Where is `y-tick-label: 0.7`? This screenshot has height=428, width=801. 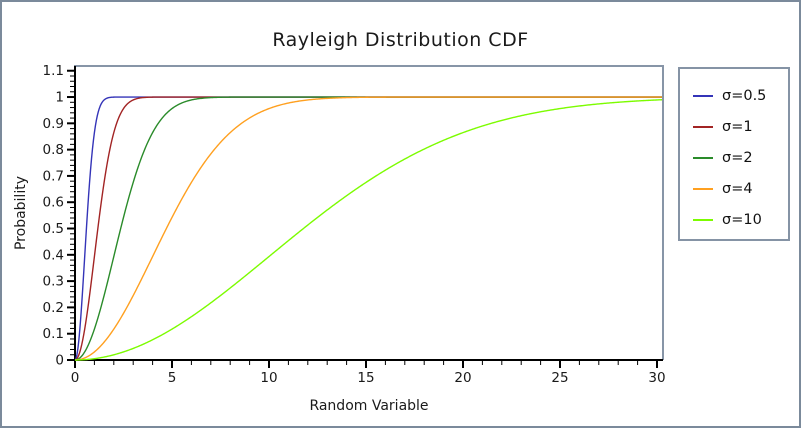
y-tick-label: 0.7 is located at coordinates (53, 176).